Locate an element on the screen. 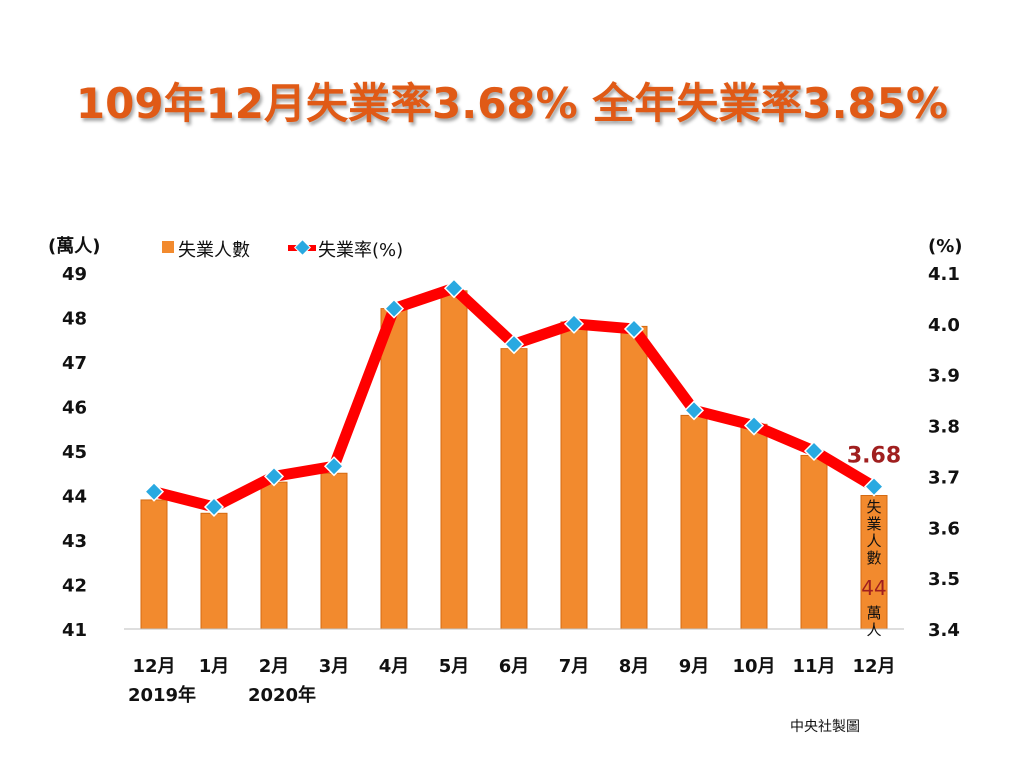  last-count-label-char-3: 數 is located at coordinates (873, 558).